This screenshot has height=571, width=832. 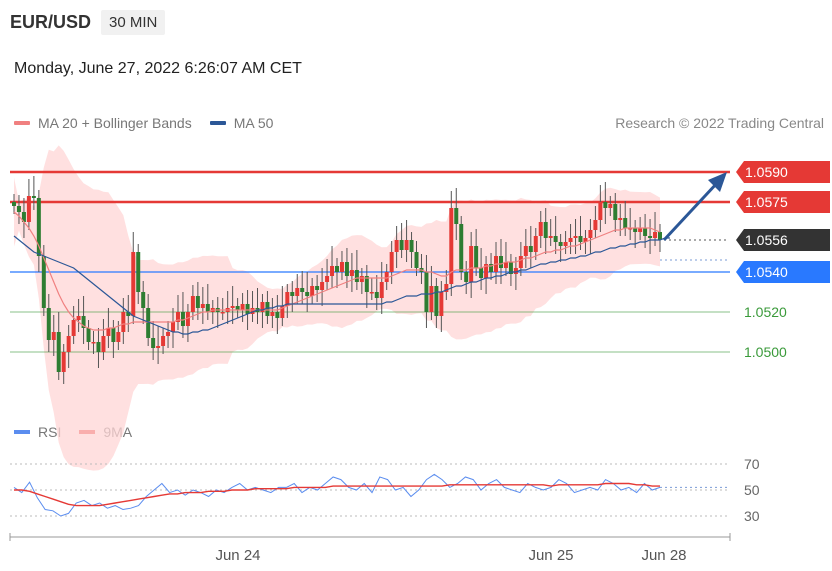 I want to click on main-legend: MA 20 + Bollinger Bands MA 50, so click(x=152, y=123).